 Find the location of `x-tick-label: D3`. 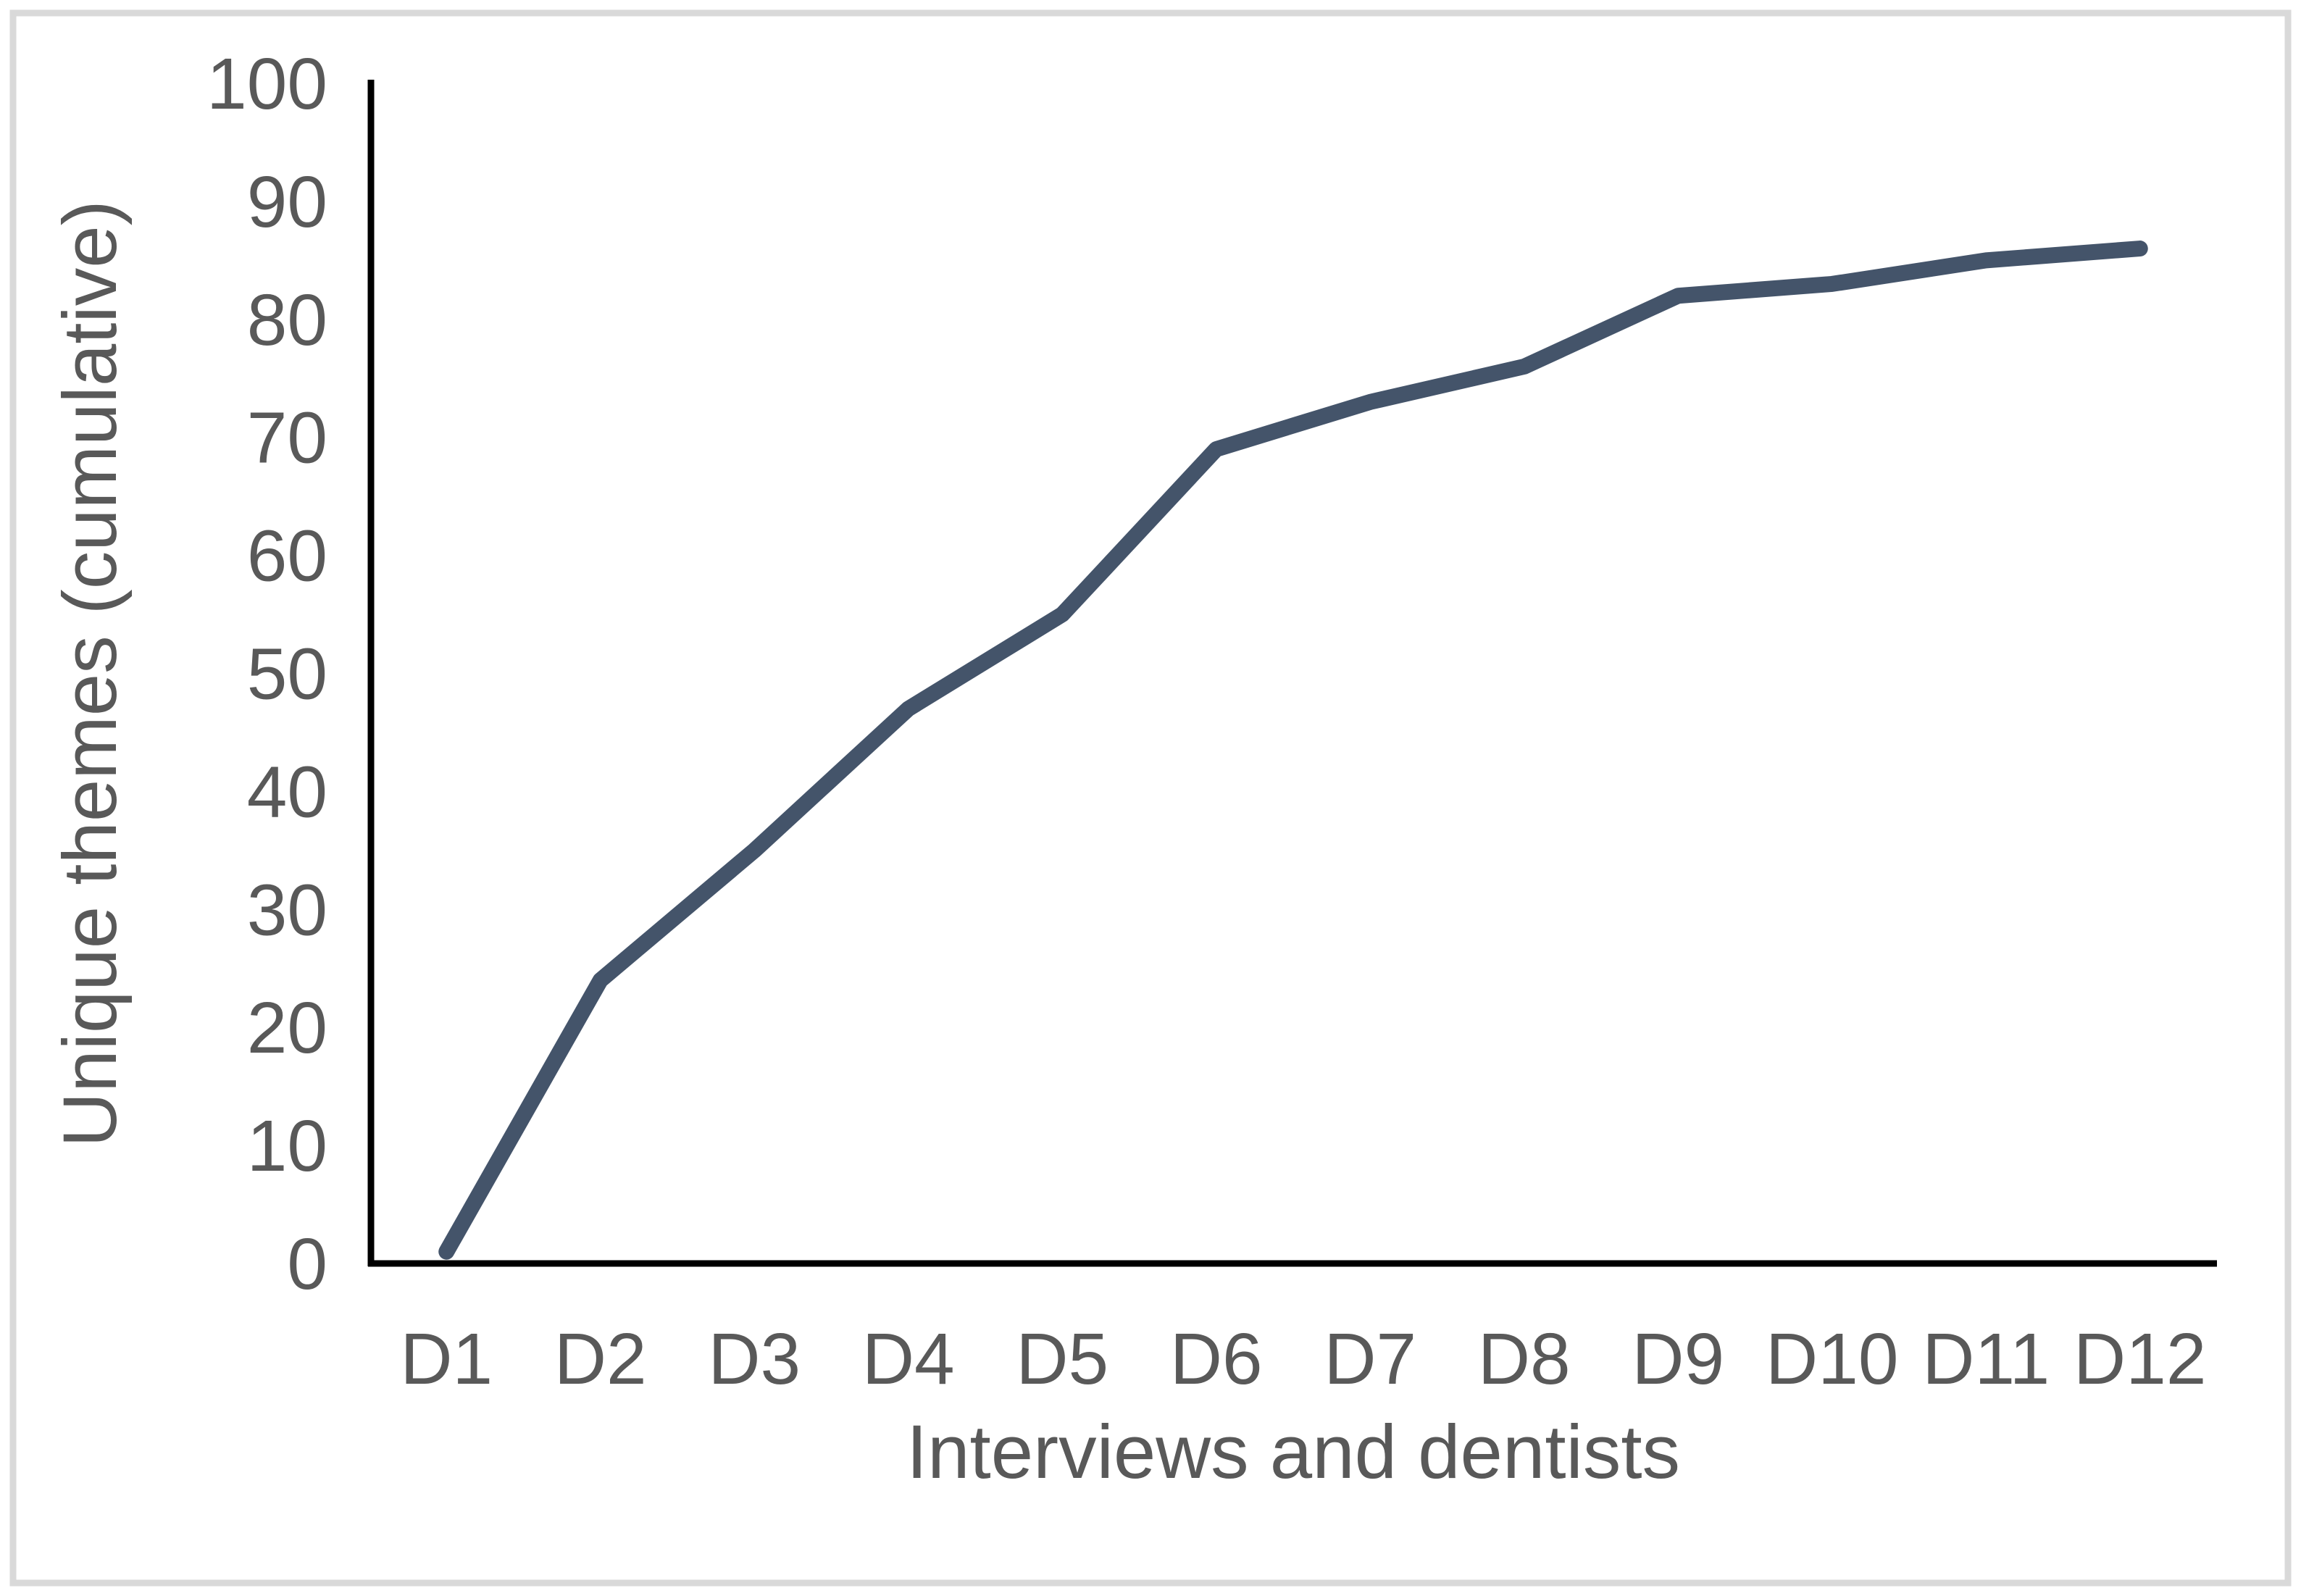

x-tick-label: D3 is located at coordinates (754, 1359).